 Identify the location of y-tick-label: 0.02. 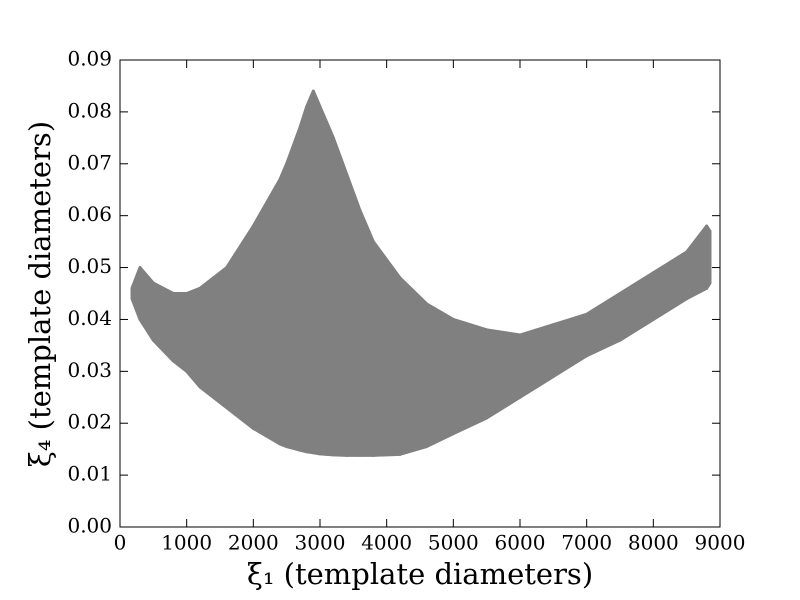
(89, 422).